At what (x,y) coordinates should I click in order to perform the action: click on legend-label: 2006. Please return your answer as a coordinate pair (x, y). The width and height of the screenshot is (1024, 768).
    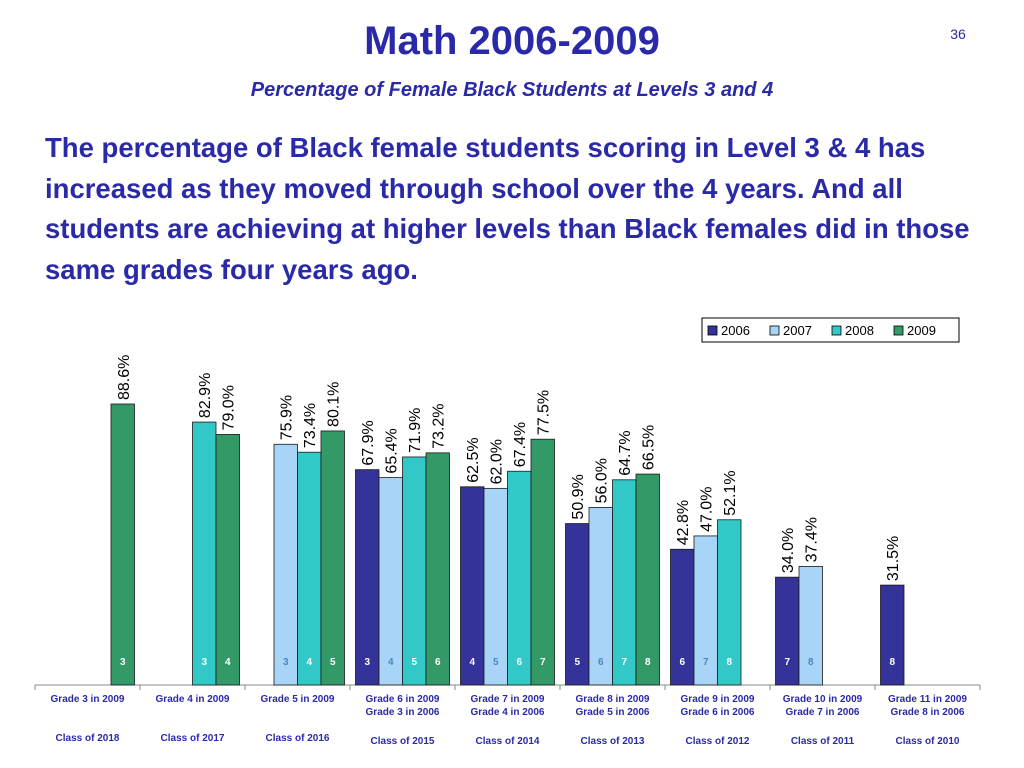
    Looking at the image, I should click on (735, 330).